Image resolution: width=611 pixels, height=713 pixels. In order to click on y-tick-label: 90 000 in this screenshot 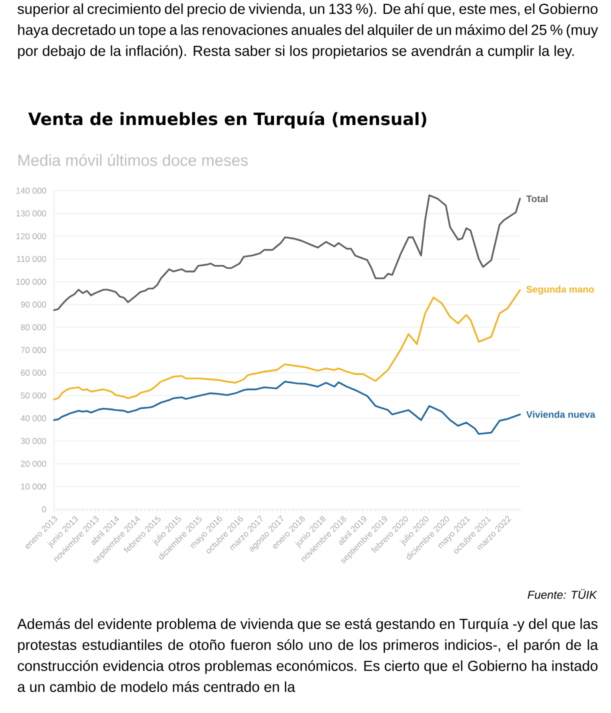, I will do `click(33, 304)`.